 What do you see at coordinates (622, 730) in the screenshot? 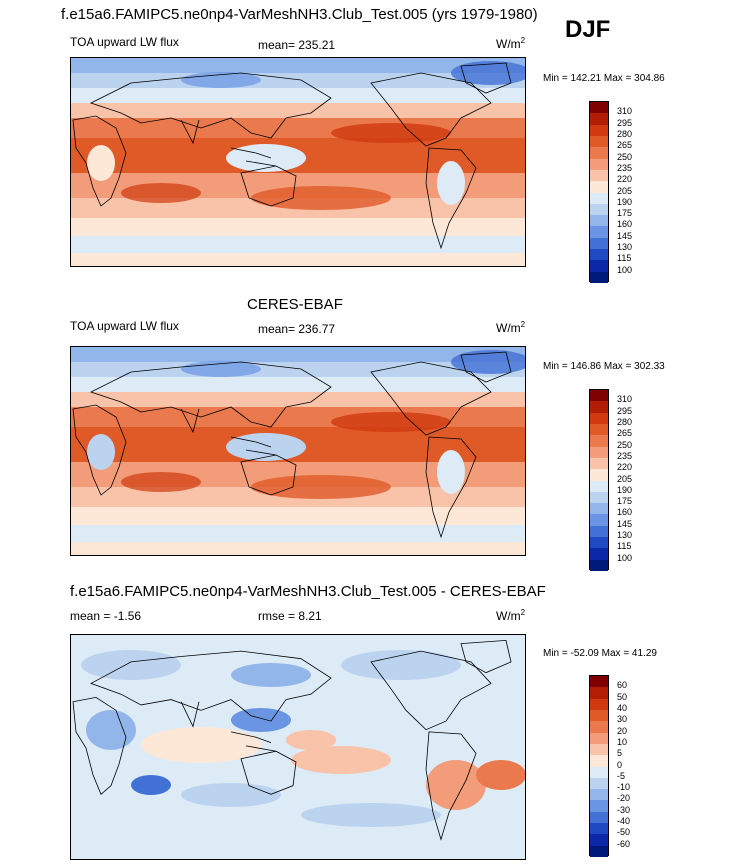
I see `colorbar-diff-tick-label: 20` at bounding box center [622, 730].